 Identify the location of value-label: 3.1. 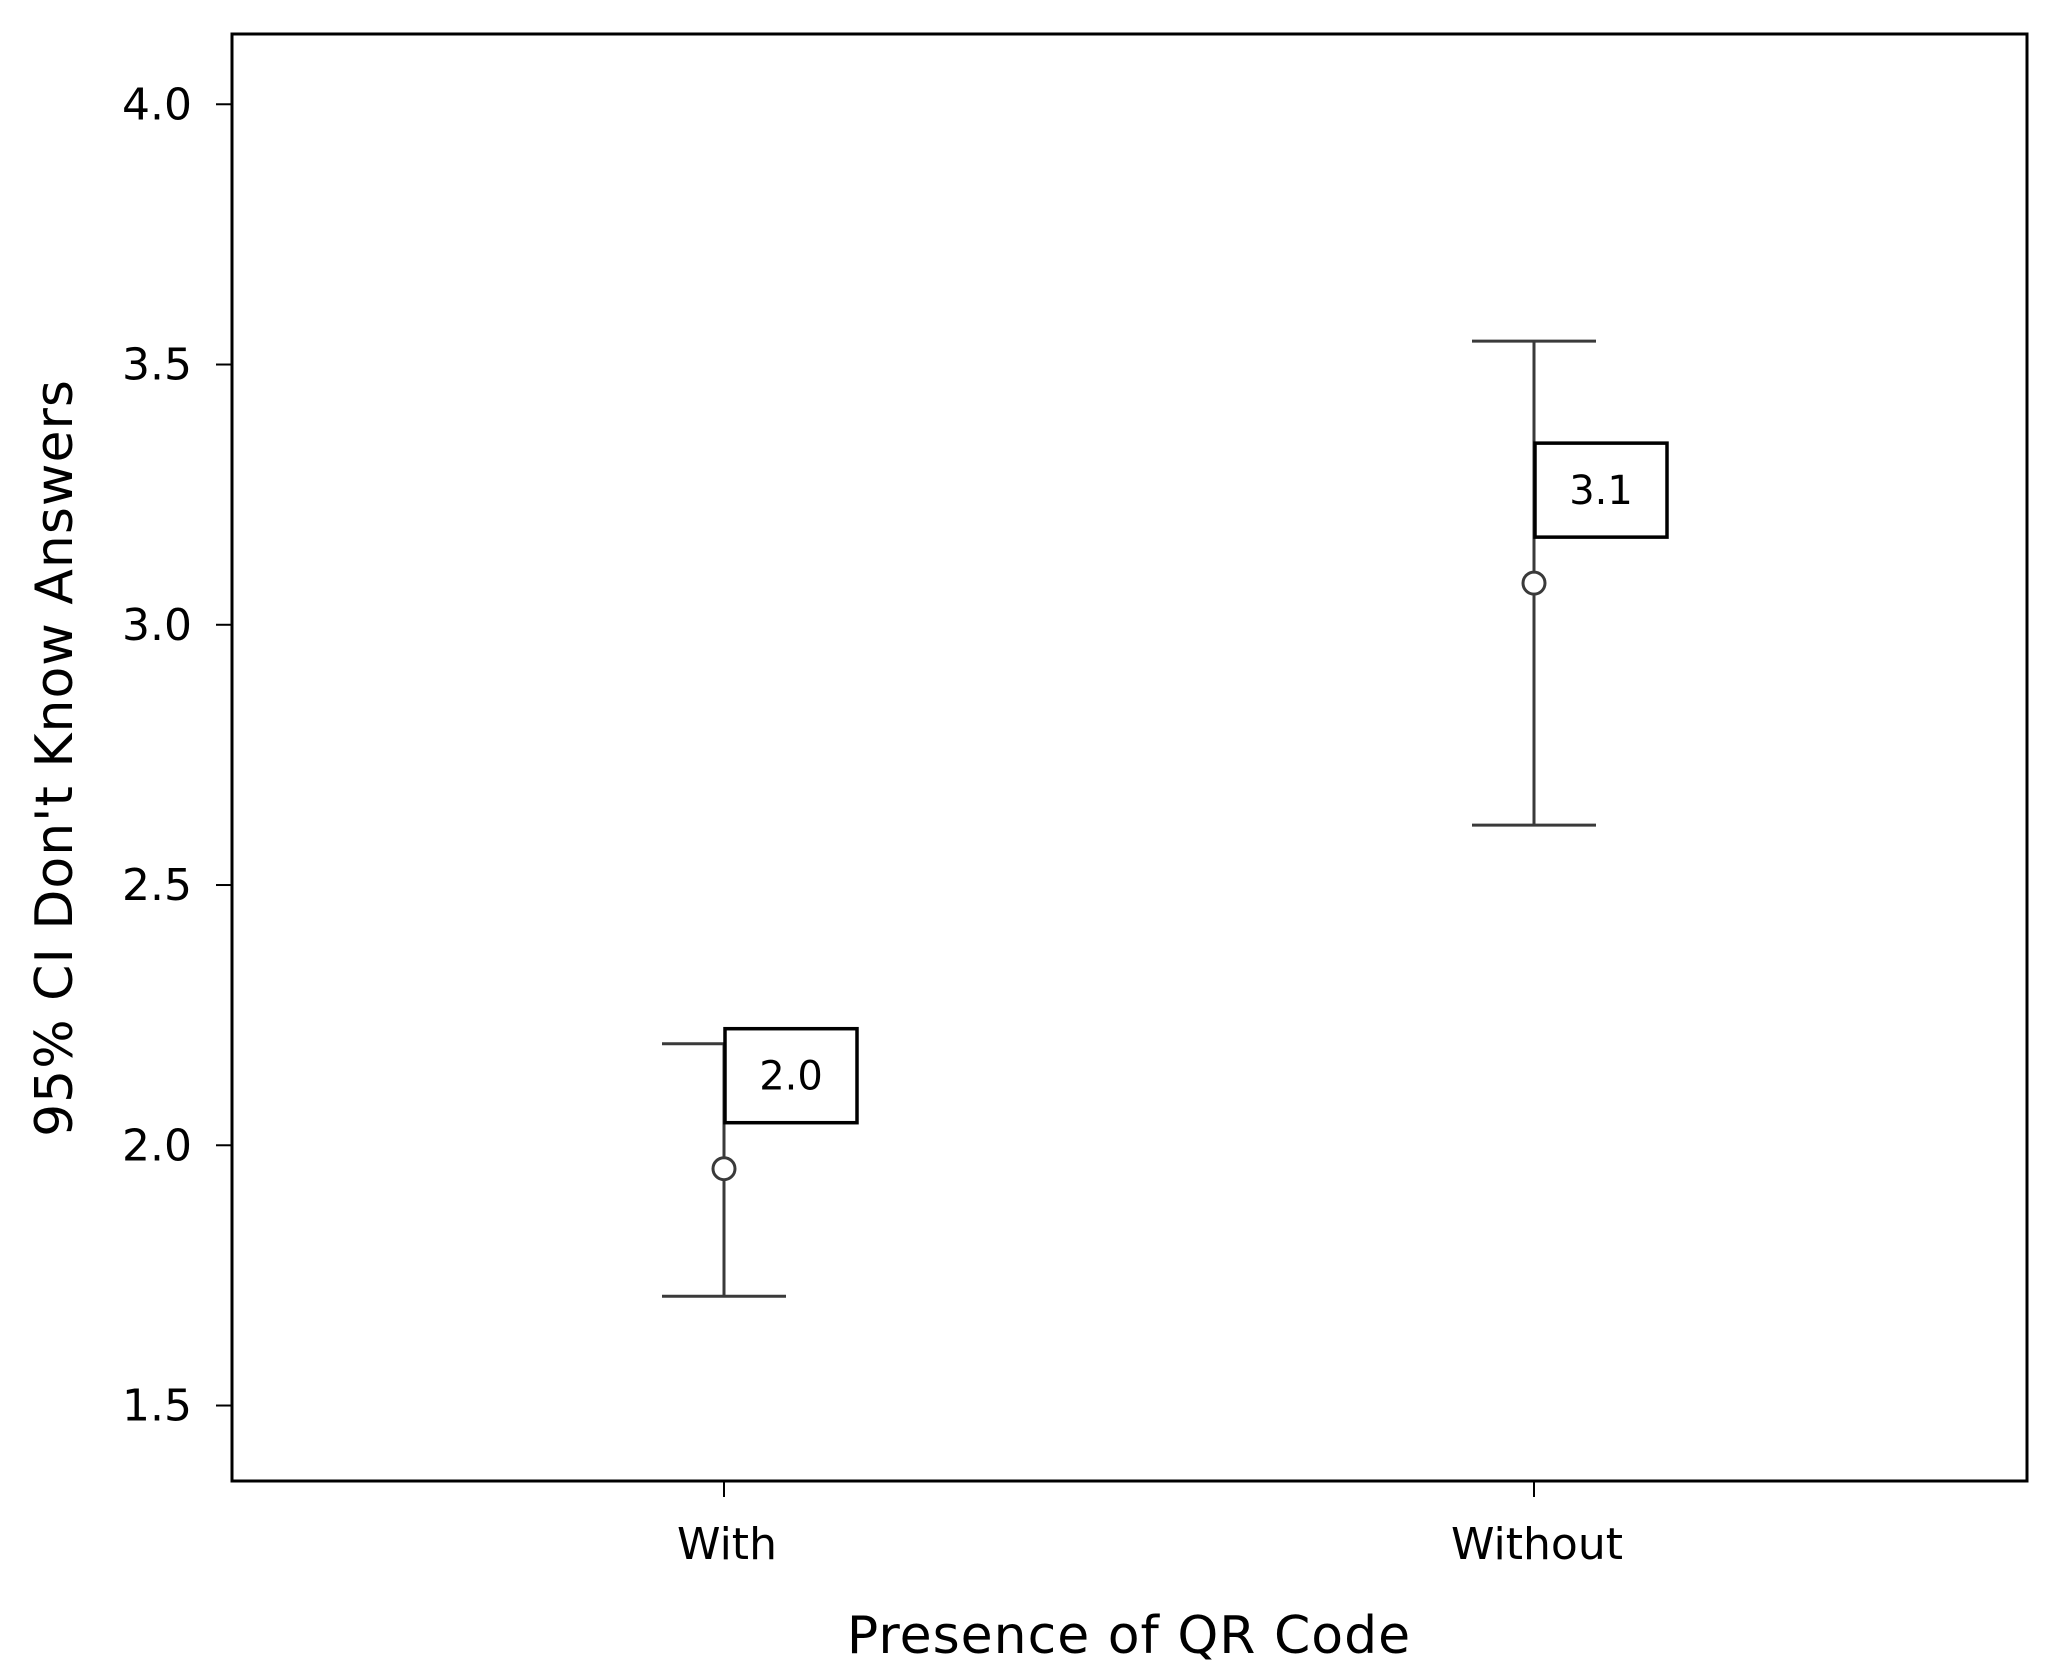
(1601, 491).